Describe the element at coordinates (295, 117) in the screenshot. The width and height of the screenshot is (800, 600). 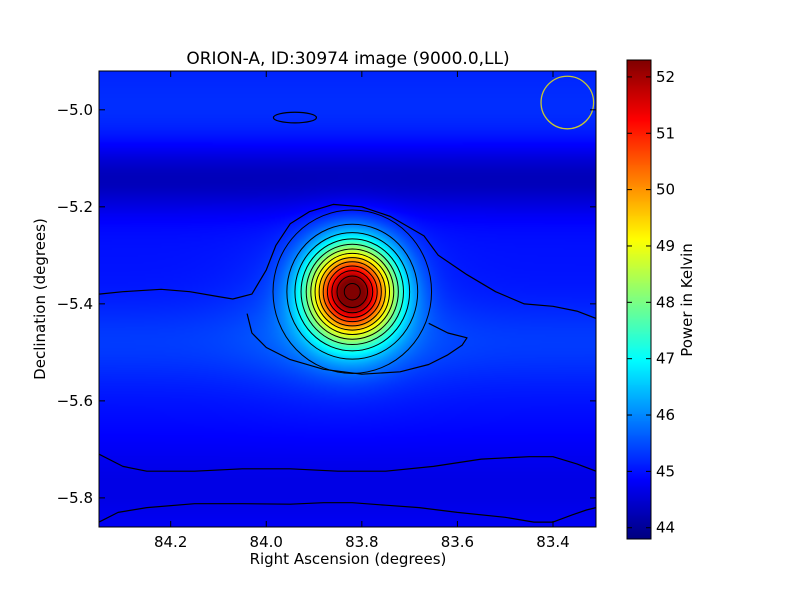
I see `contour-northern-blob` at that location.